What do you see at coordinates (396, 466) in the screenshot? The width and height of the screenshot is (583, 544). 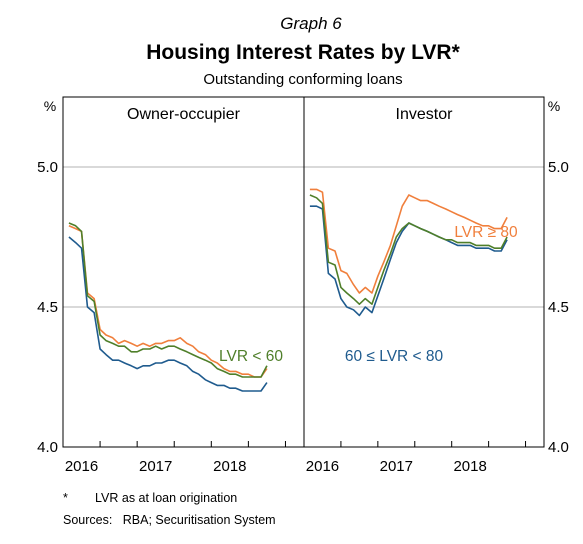 I see `x-tick-label-investor-1: 2017` at bounding box center [396, 466].